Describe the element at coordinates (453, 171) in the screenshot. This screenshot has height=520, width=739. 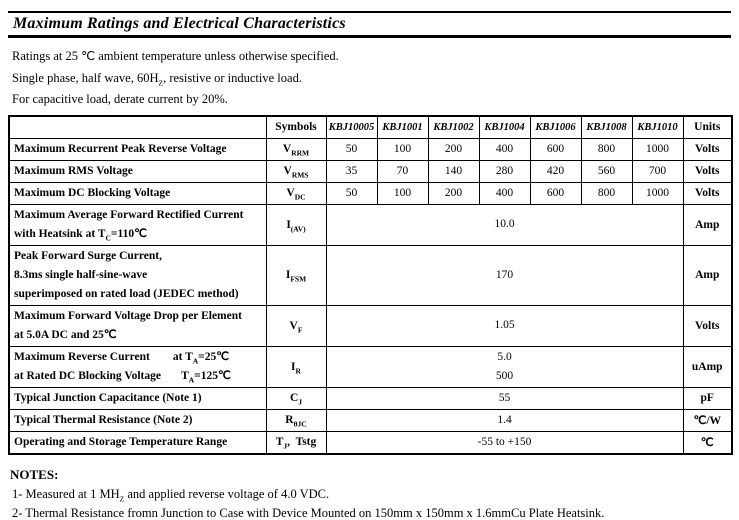
I see `value-cell: 140` at that location.